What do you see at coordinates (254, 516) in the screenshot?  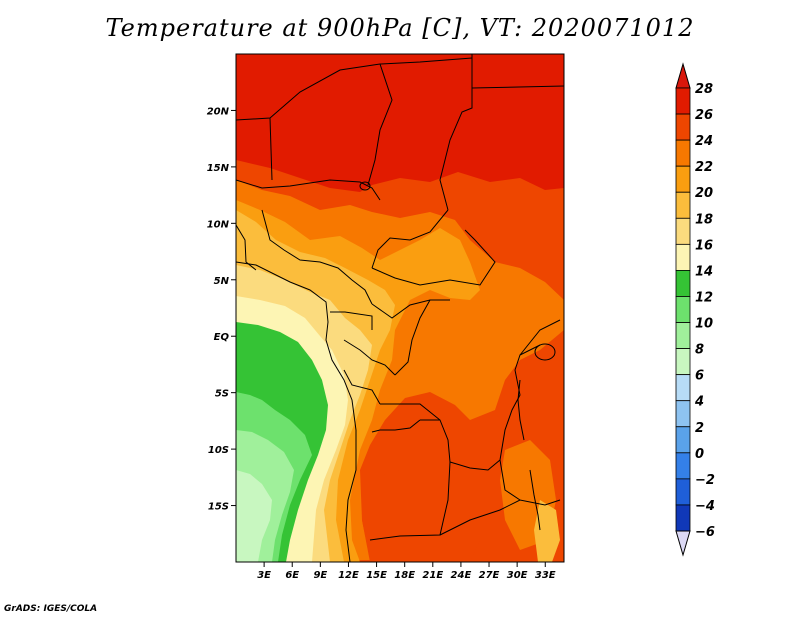 I see `field-8c` at bounding box center [254, 516].